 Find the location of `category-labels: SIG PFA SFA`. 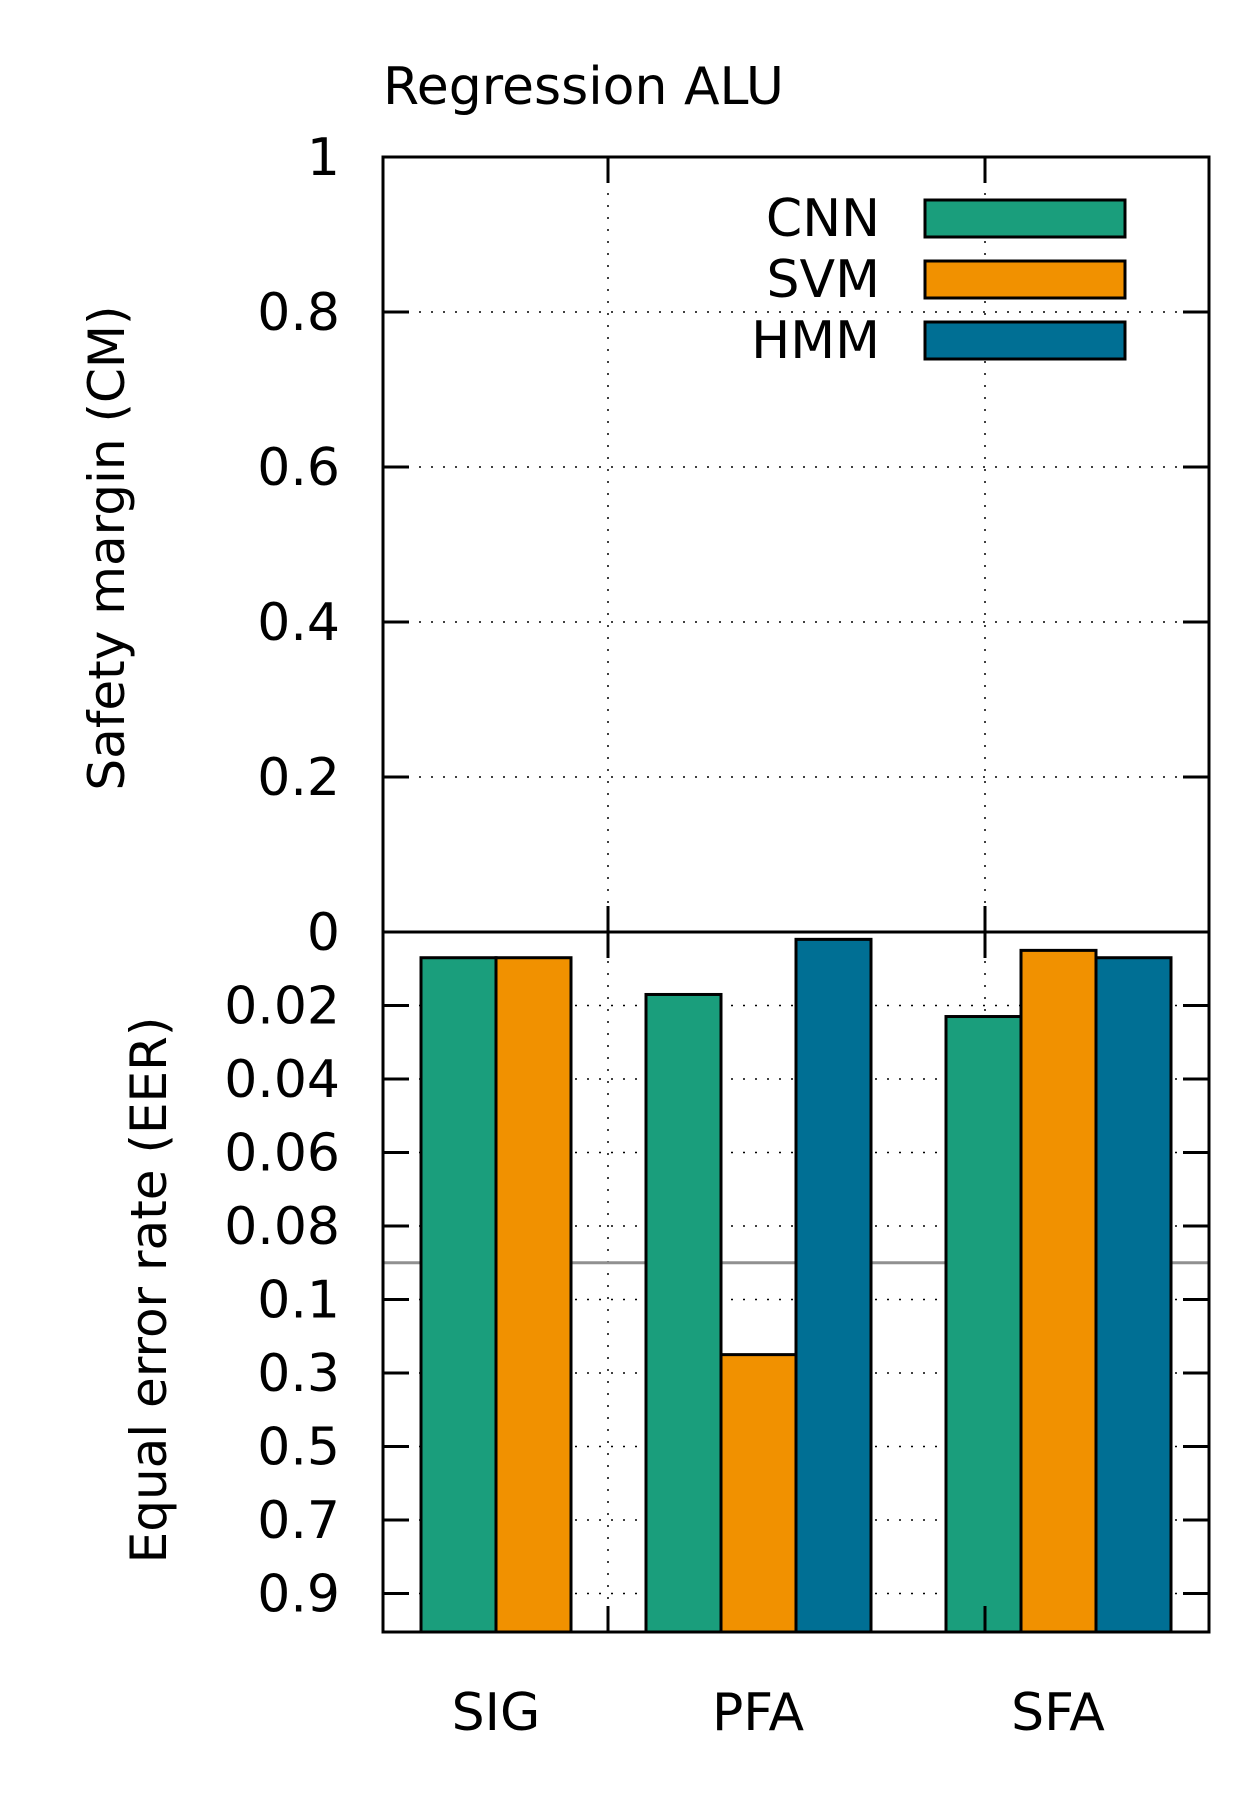

category-labels: SIG PFA SFA is located at coordinates (779, 1713).